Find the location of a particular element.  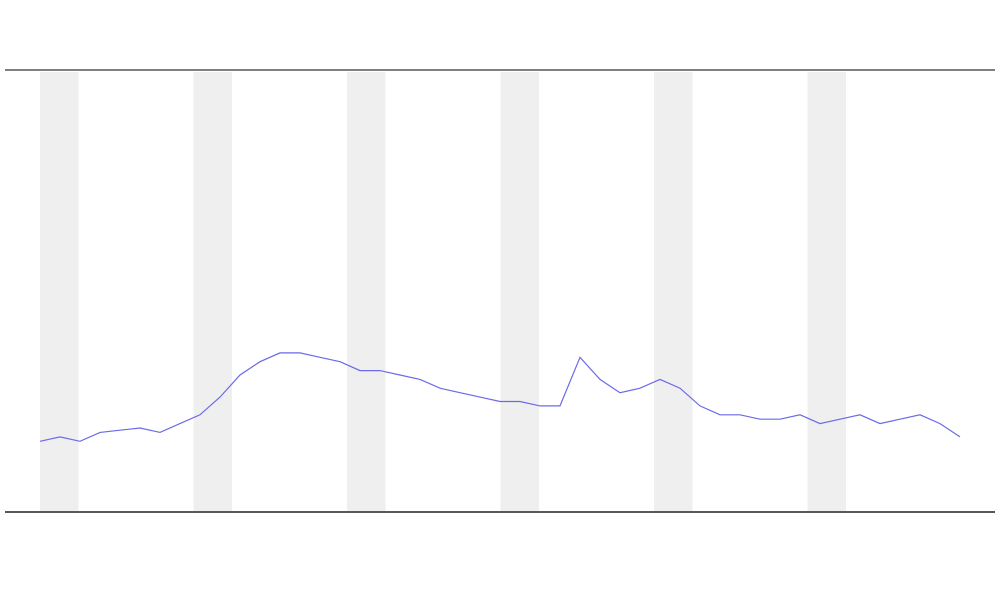

series-line is located at coordinates (500, 397).